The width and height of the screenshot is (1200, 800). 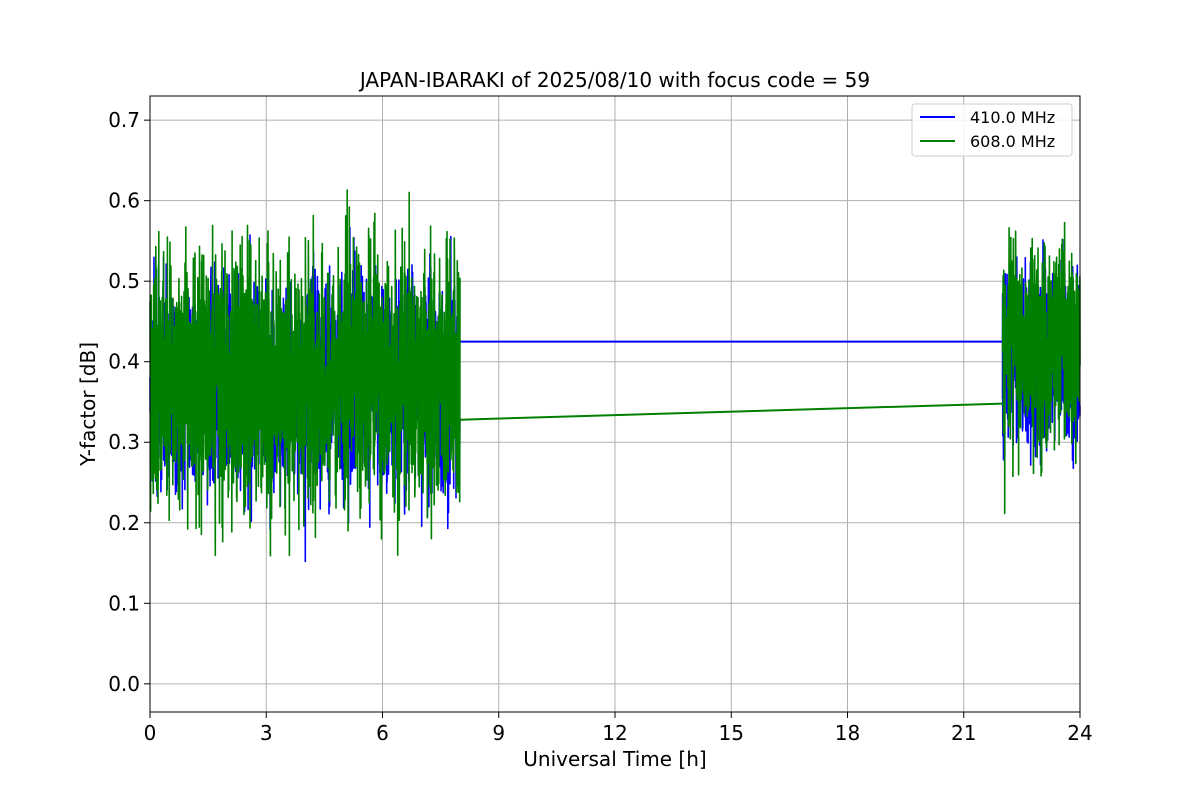 I want to click on y-tick-label: 0.7, so click(x=124, y=120).